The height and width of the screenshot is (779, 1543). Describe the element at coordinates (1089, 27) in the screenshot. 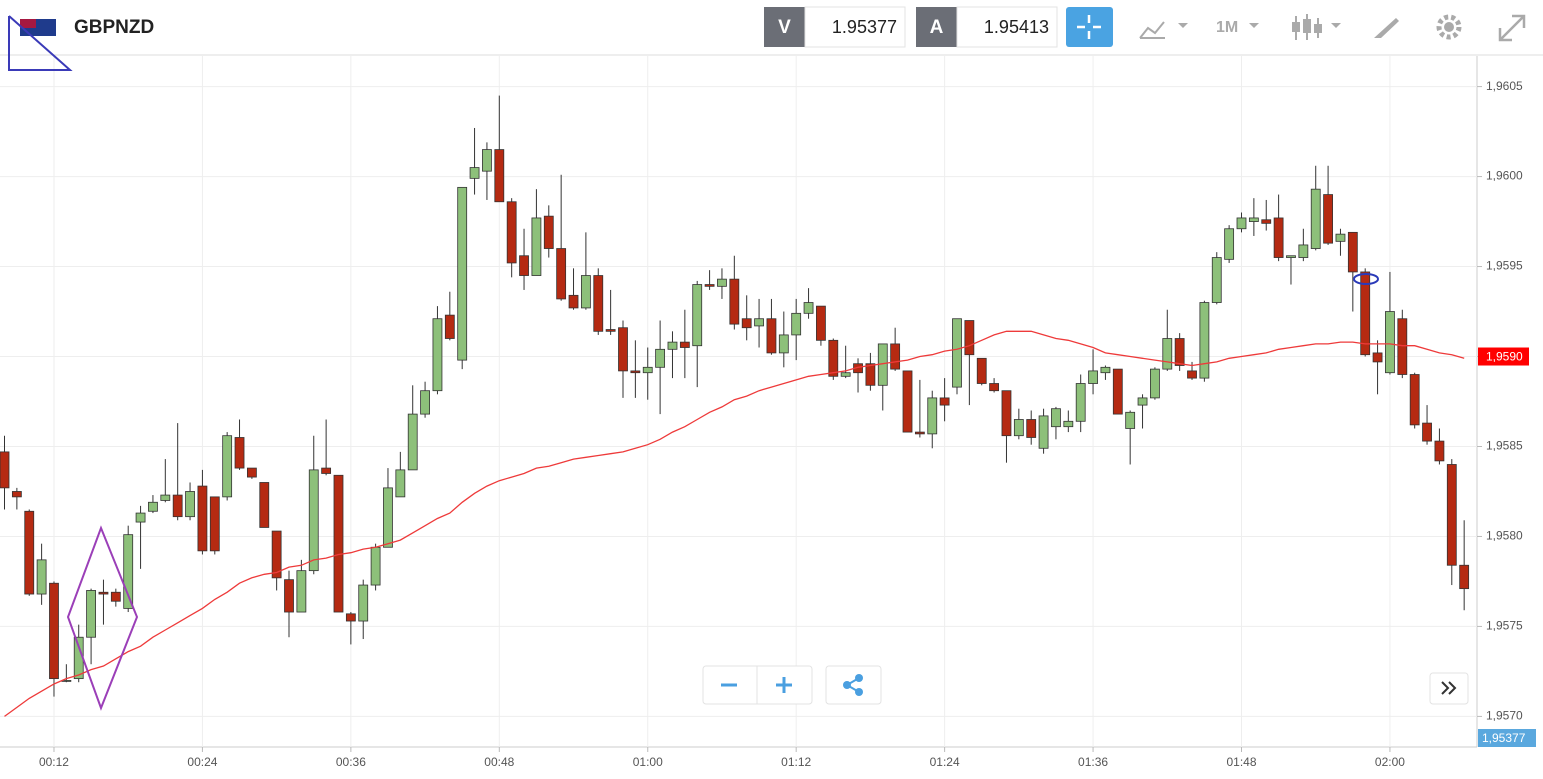

I see `crosshair-button` at that location.